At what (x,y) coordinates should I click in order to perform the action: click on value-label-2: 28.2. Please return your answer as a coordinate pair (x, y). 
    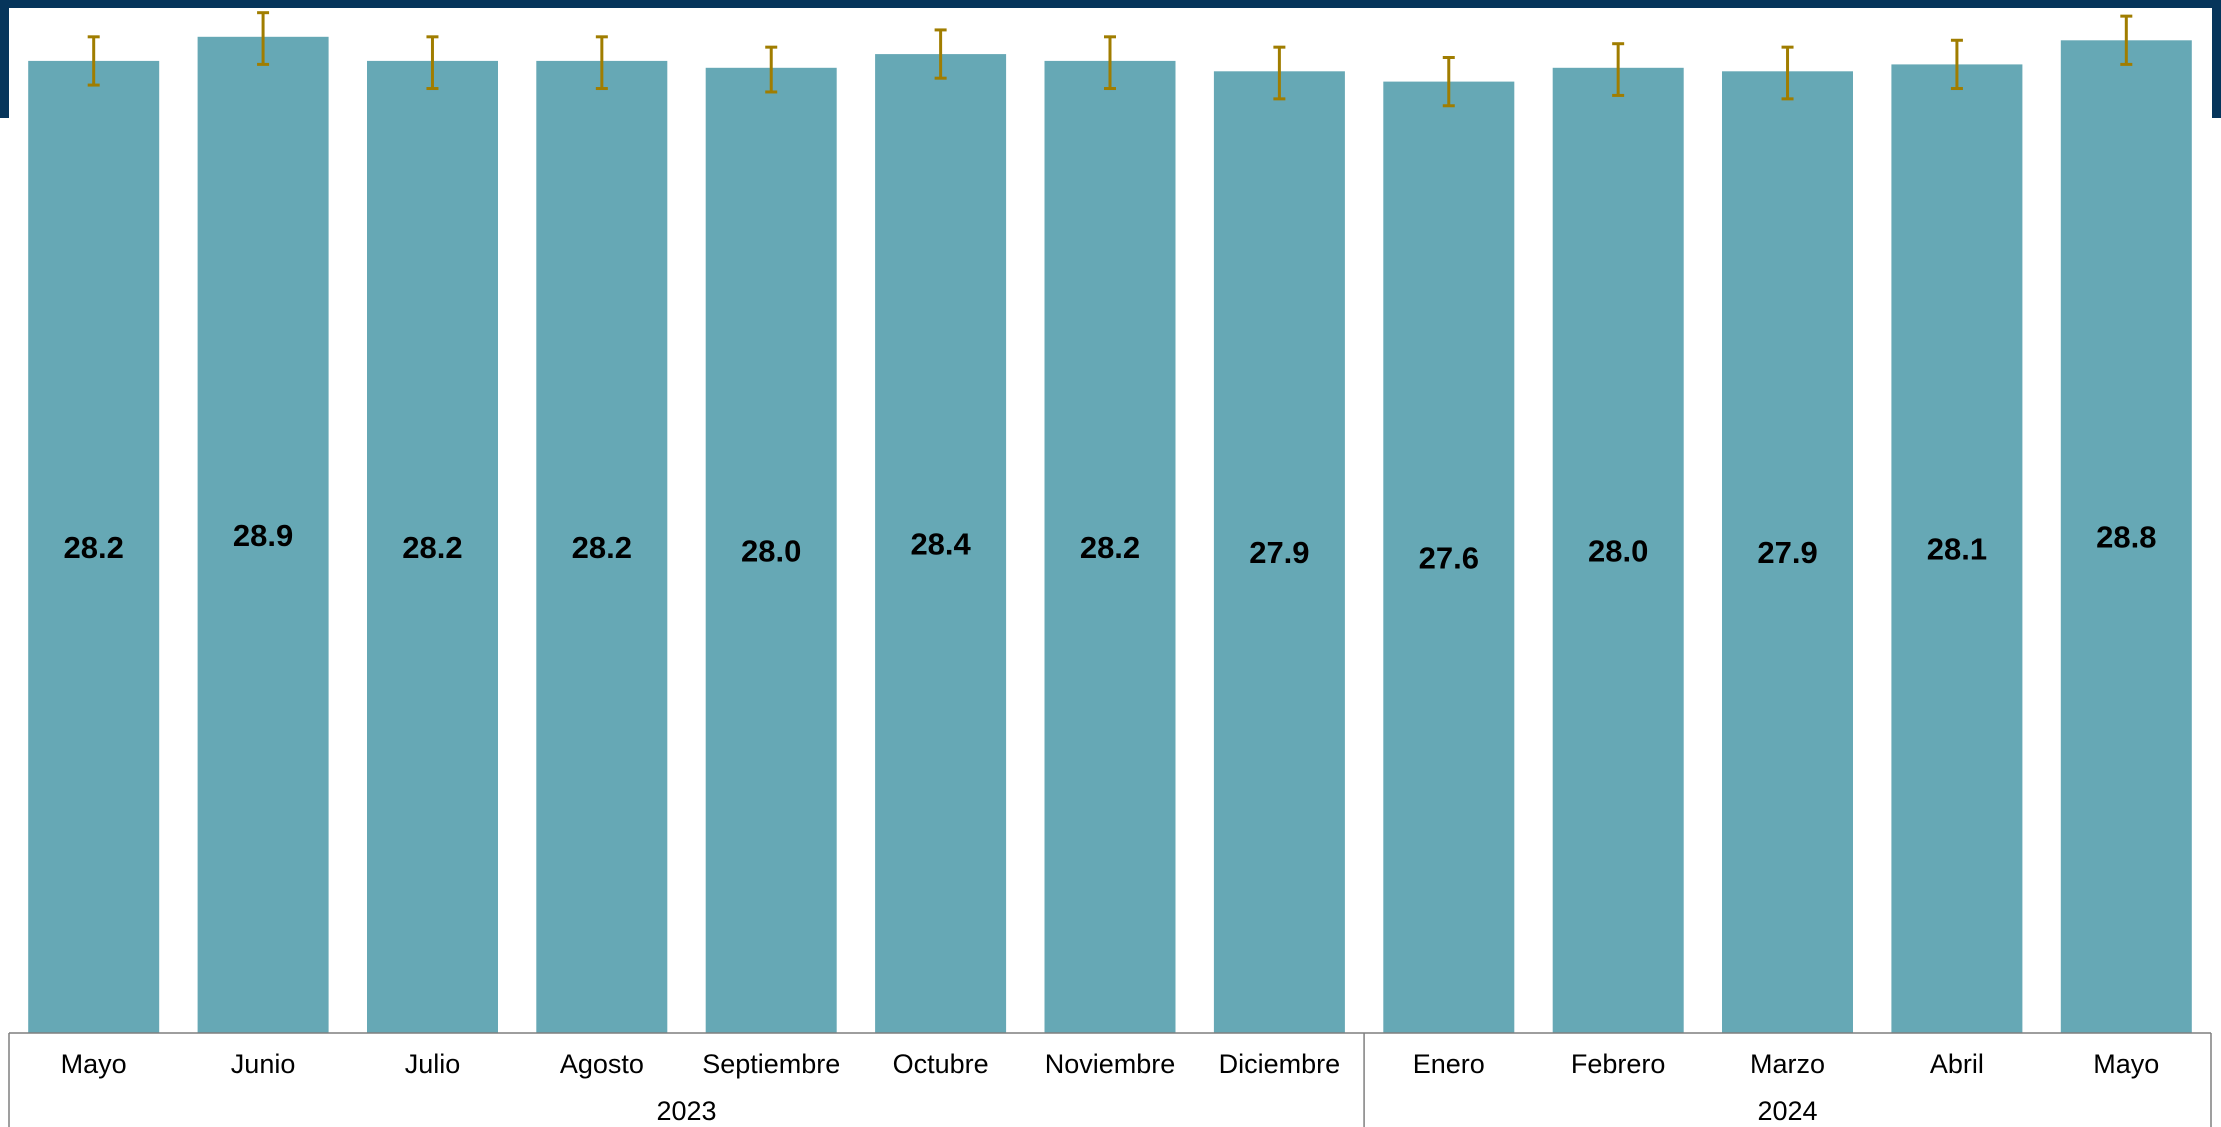
    Looking at the image, I should click on (432, 547).